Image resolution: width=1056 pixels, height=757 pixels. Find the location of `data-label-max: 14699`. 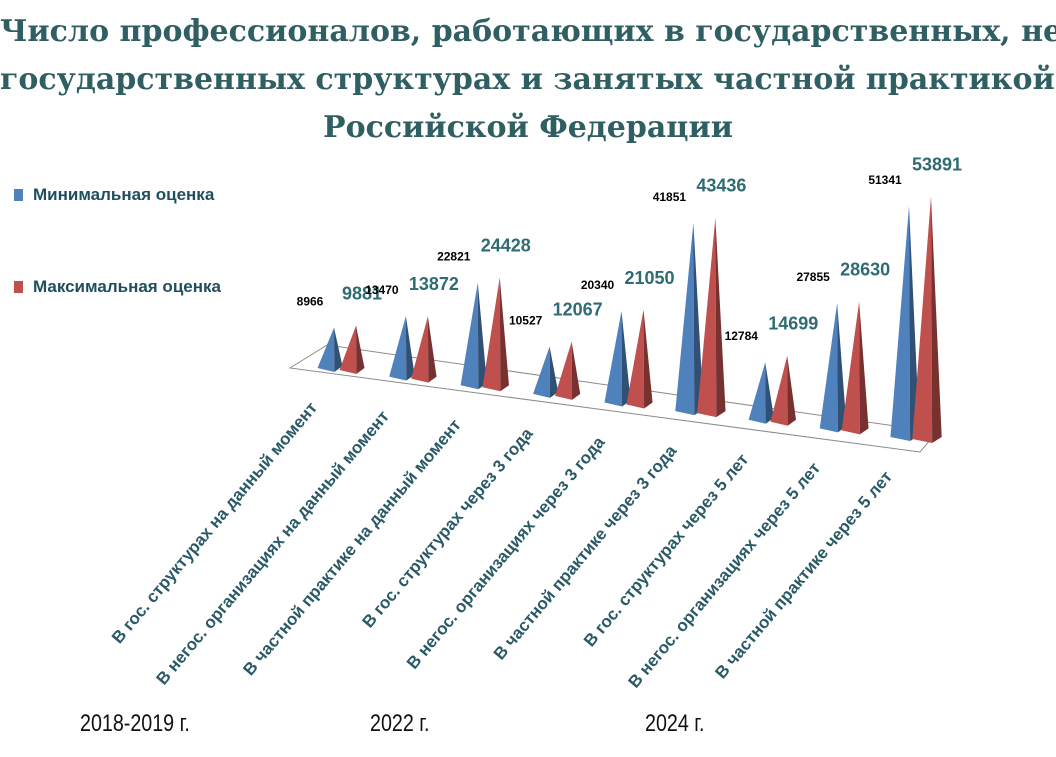

data-label-max: 14699 is located at coordinates (793, 324).